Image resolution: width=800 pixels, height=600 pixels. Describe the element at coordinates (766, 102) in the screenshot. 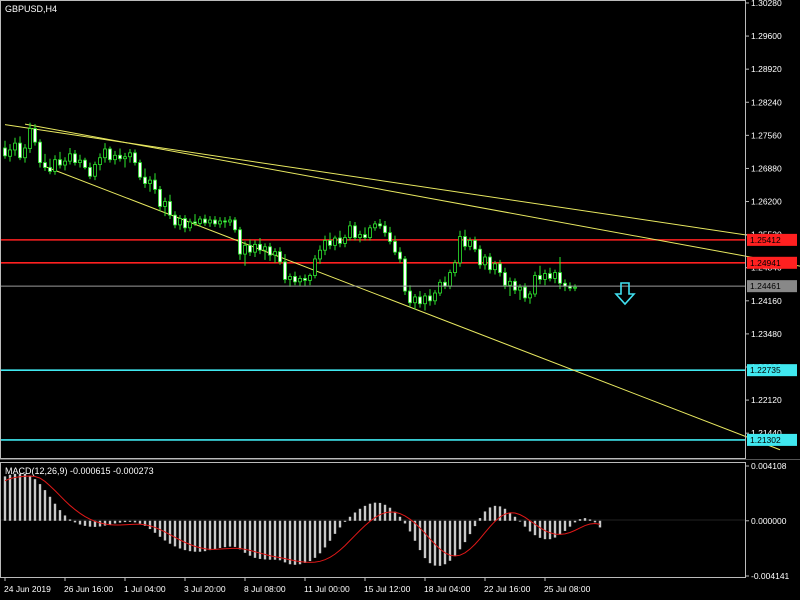

I see `price-tick-label: 1.28240` at that location.